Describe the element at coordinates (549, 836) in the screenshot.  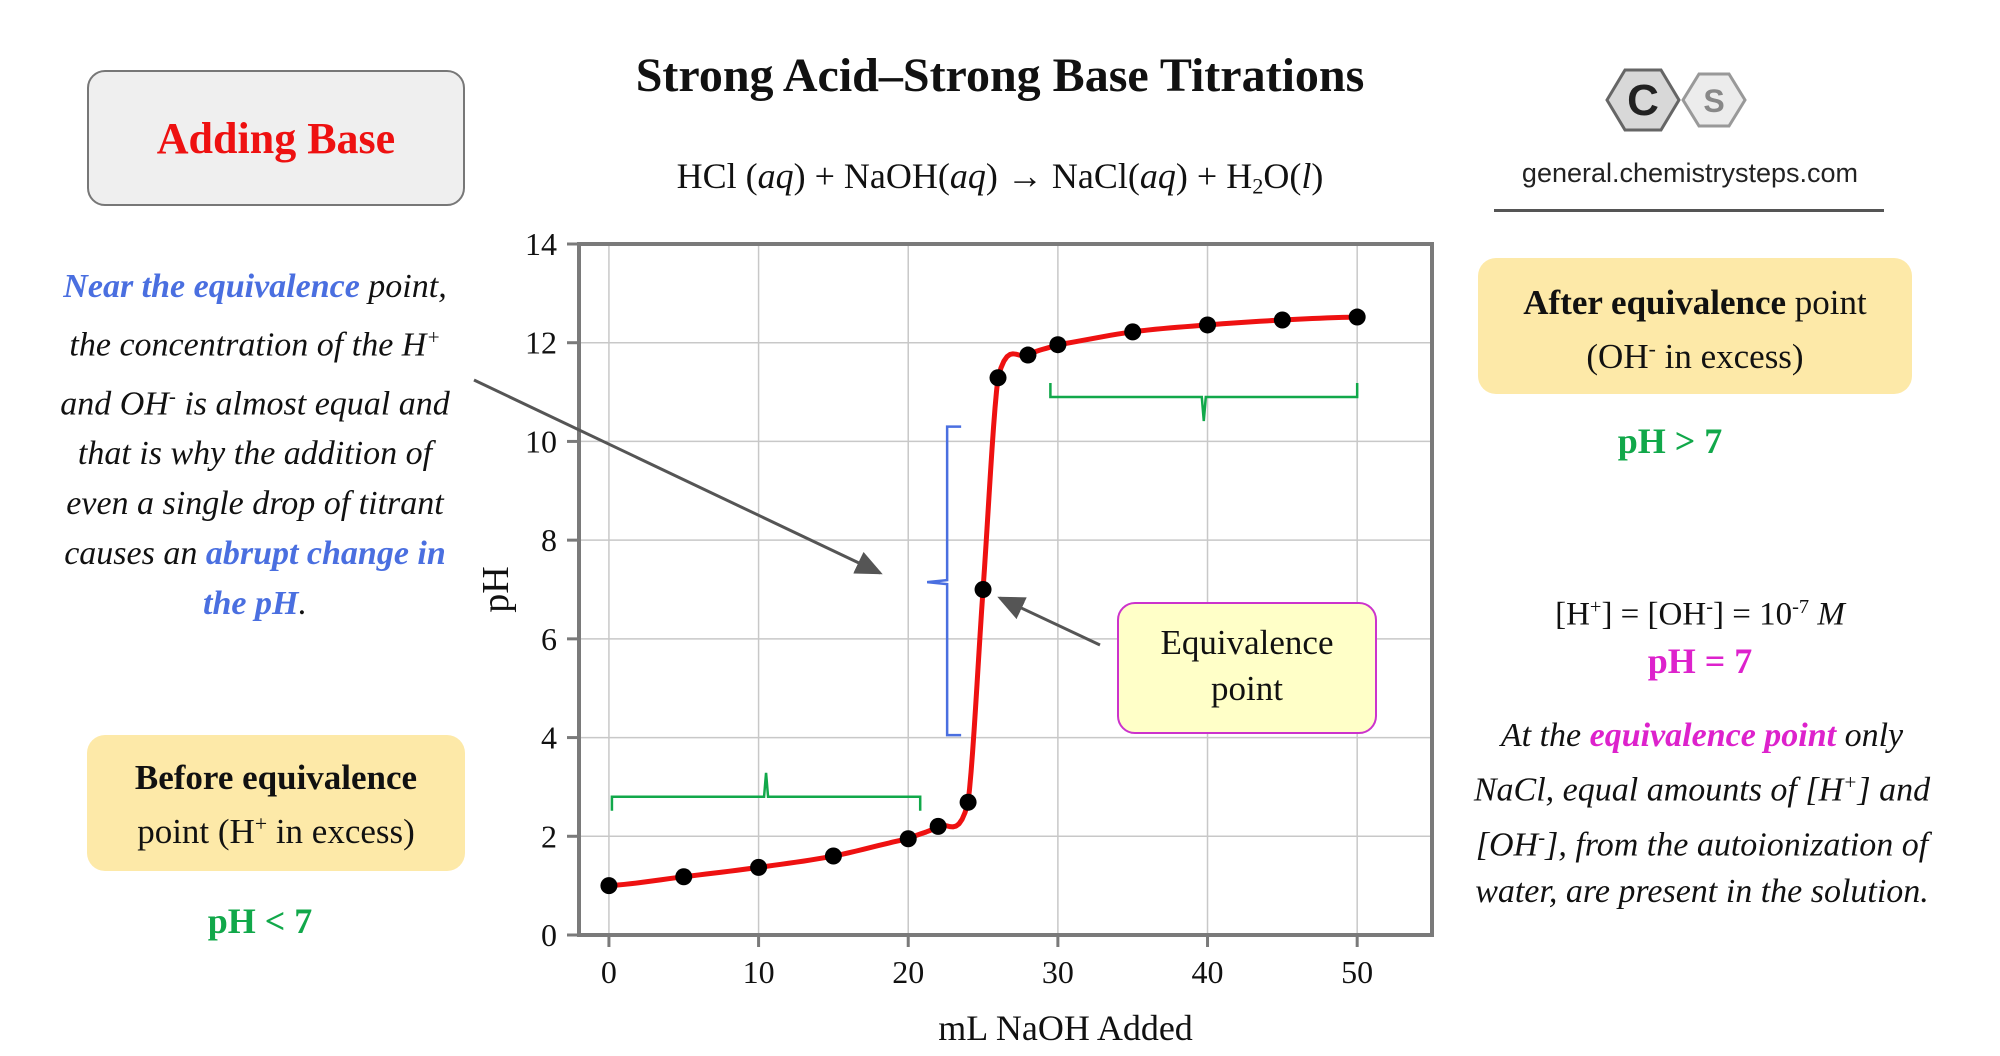
I see `y-tick-label: 2` at that location.